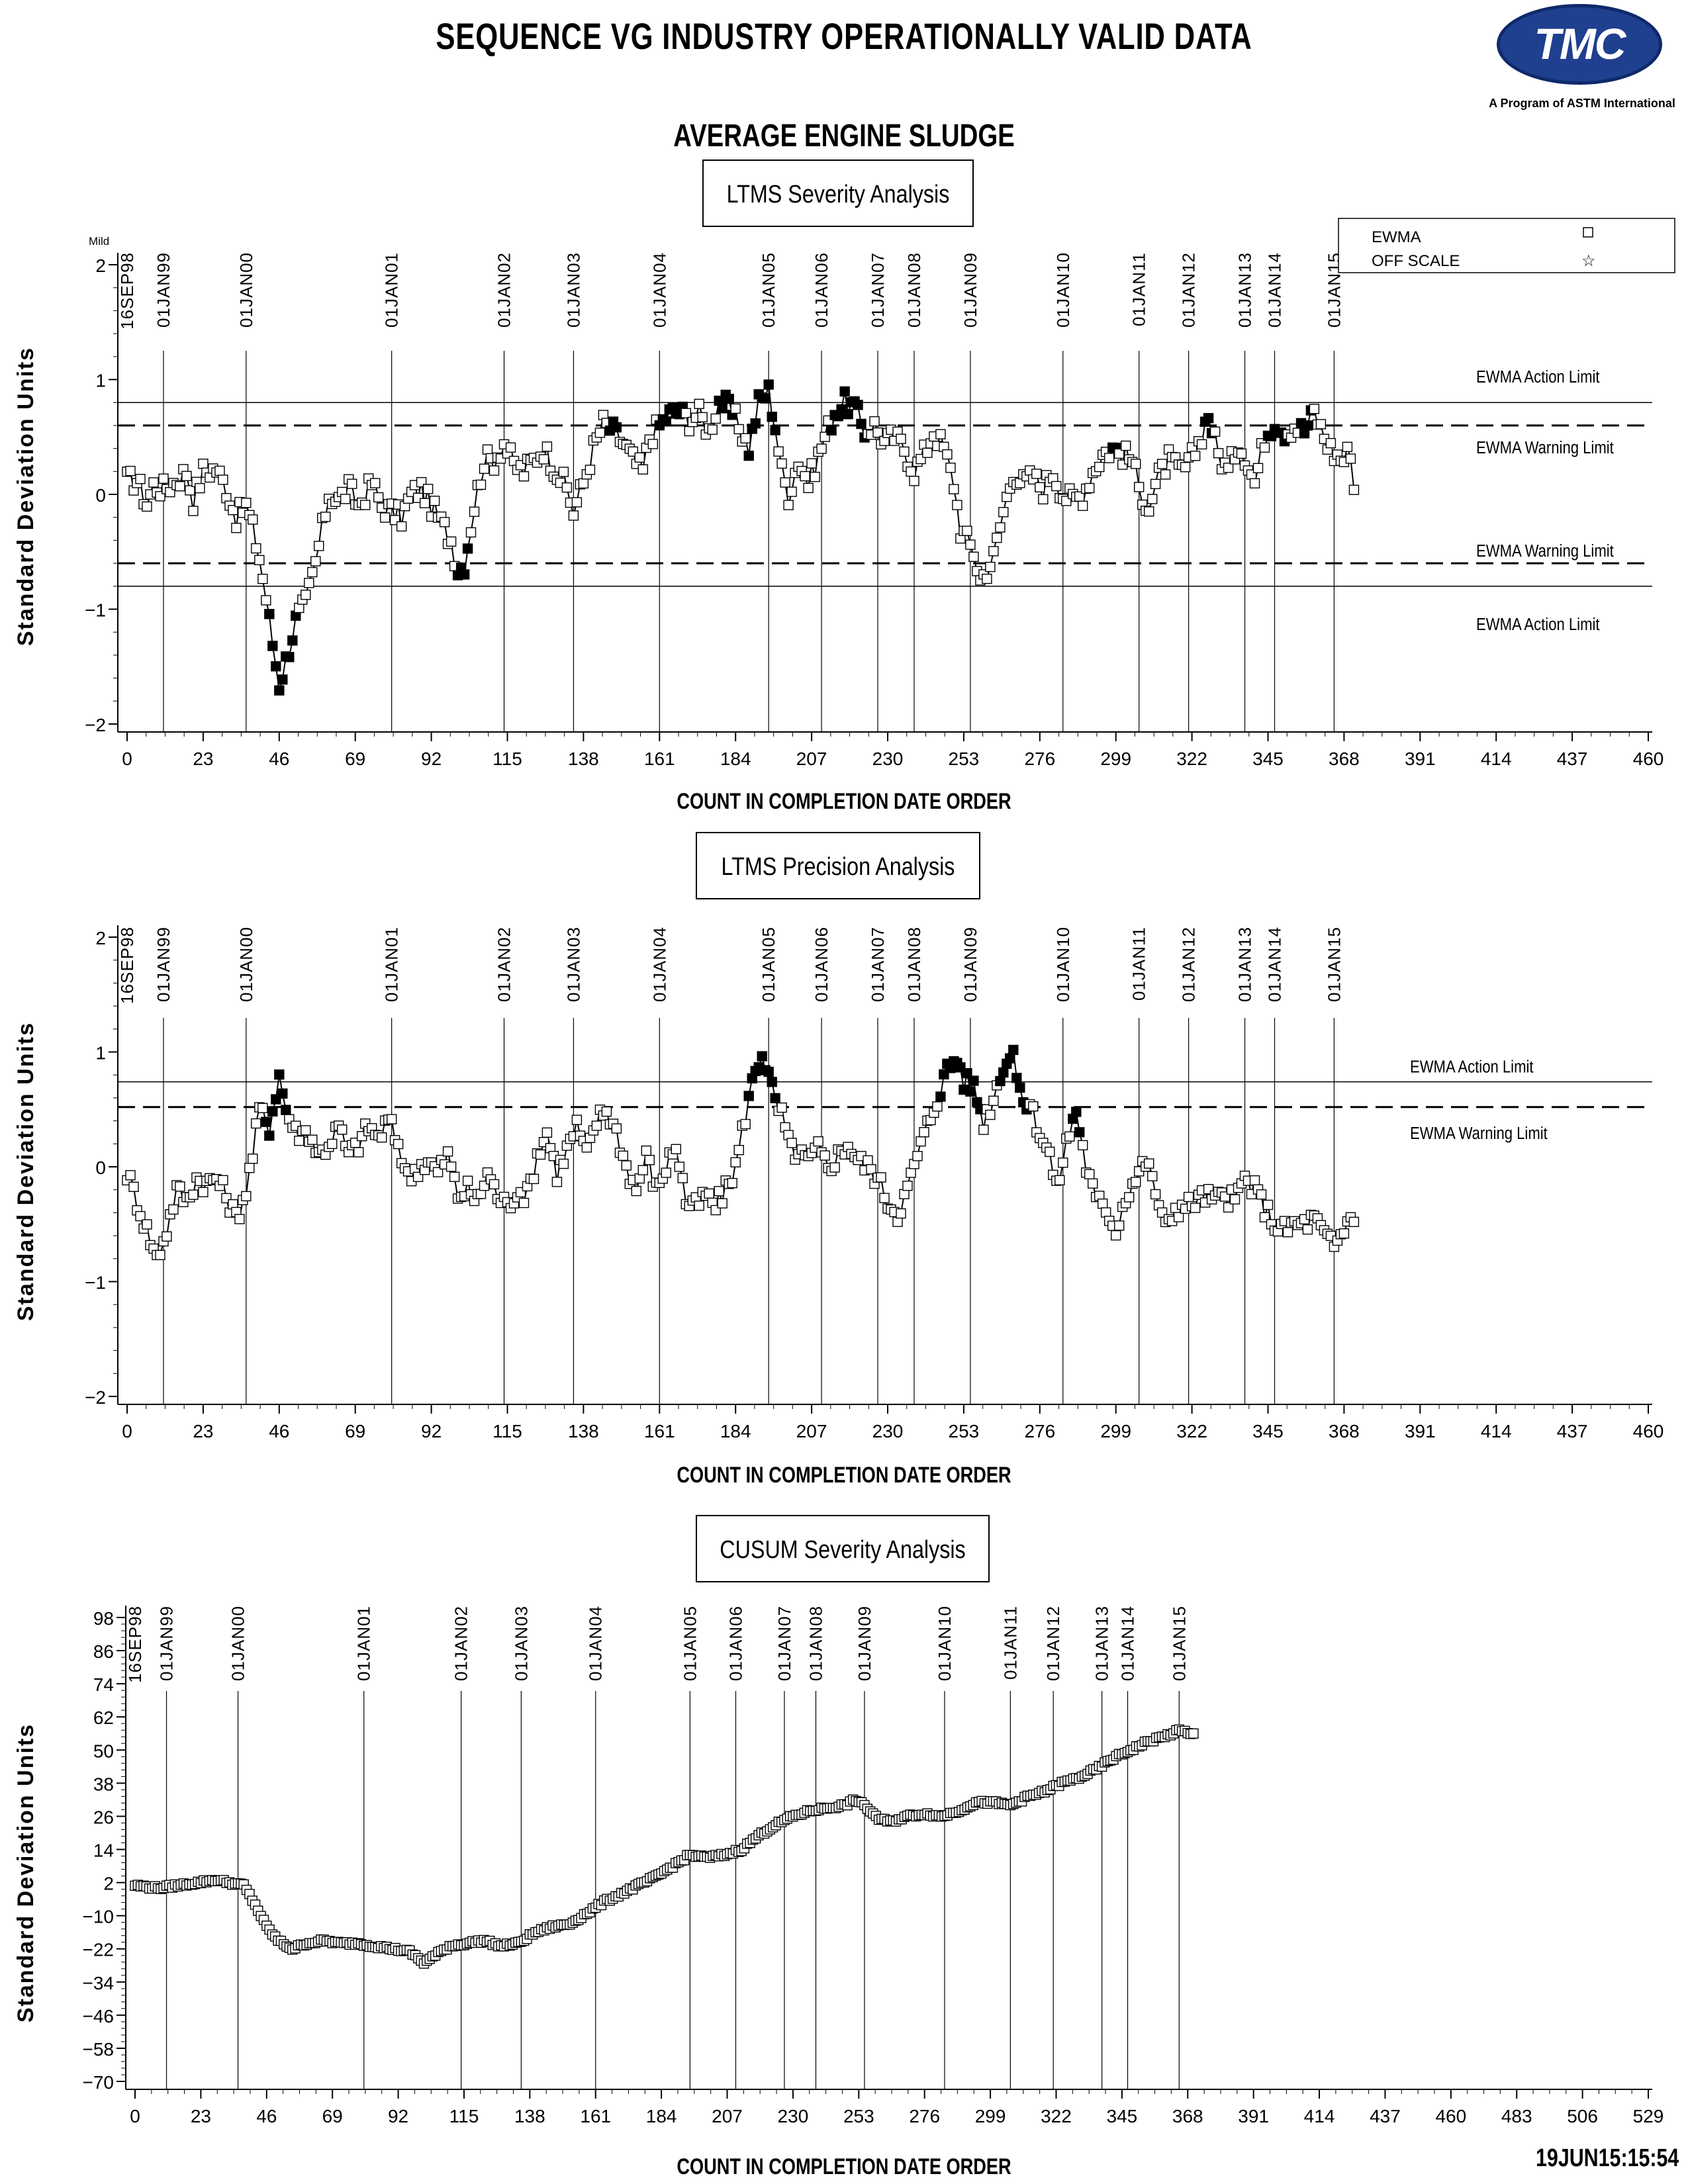 Image resolution: width=1688 pixels, height=2184 pixels. What do you see at coordinates (573, 964) in the screenshot?
I see `date-marker-label: 01JAN03` at bounding box center [573, 964].